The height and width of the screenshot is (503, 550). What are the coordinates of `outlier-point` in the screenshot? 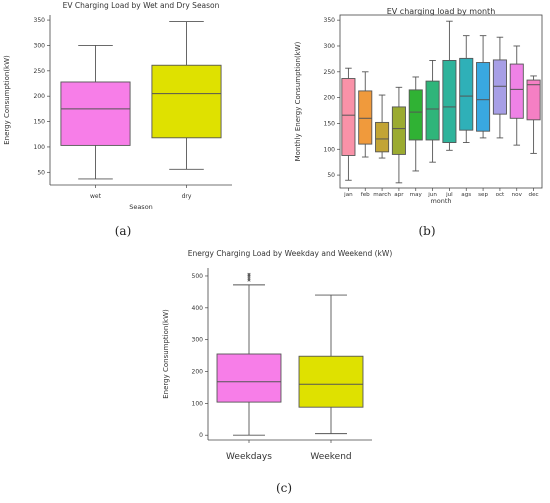 It's located at (249, 274).